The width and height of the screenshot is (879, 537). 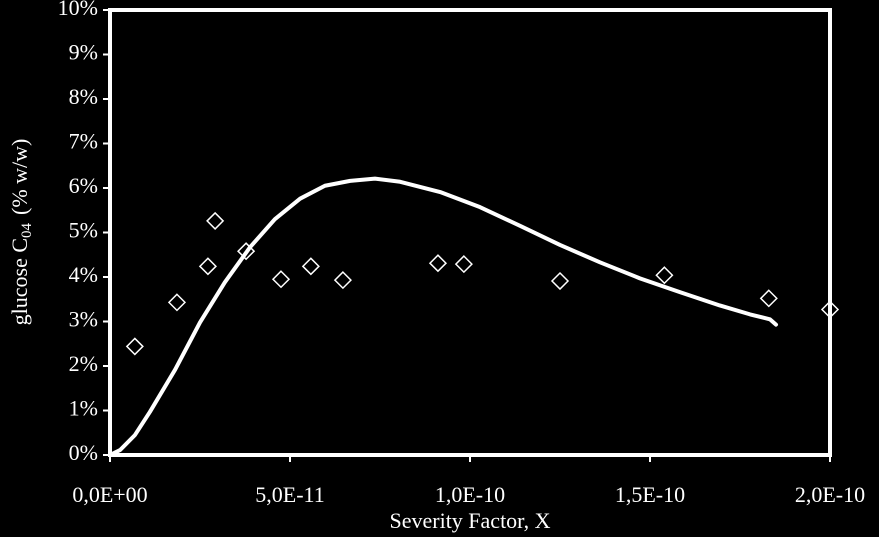 What do you see at coordinates (19, 177) in the screenshot?
I see `y-axis-title-unit: (% w/w)` at bounding box center [19, 177].